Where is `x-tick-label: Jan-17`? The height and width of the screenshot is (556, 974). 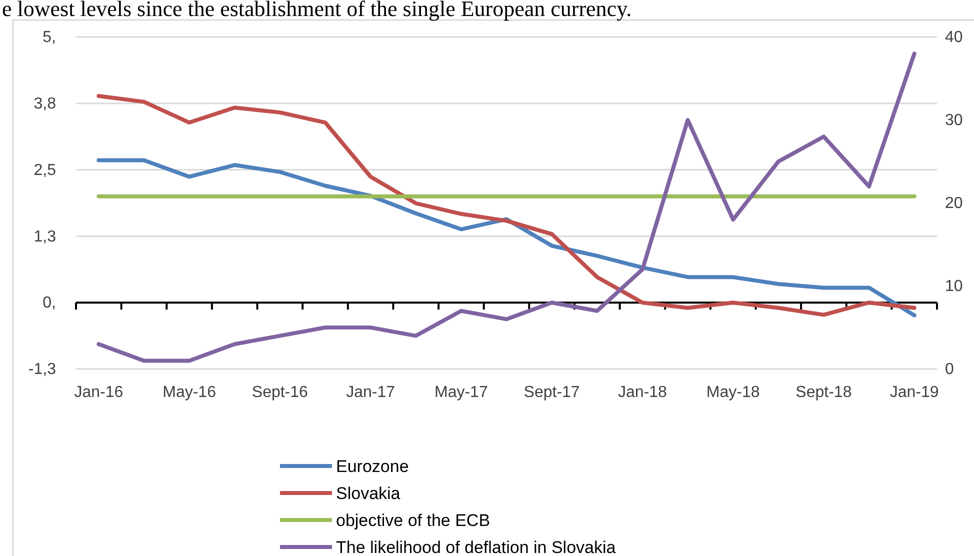 x-tick-label: Jan-17 is located at coordinates (371, 392).